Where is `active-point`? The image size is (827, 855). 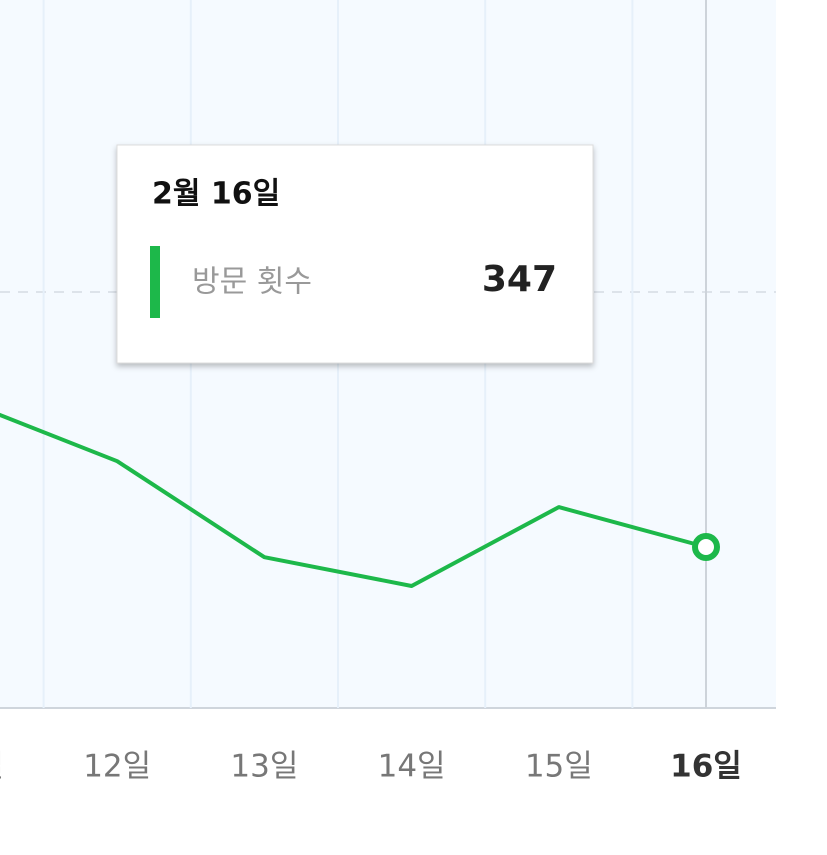 active-point is located at coordinates (706, 547).